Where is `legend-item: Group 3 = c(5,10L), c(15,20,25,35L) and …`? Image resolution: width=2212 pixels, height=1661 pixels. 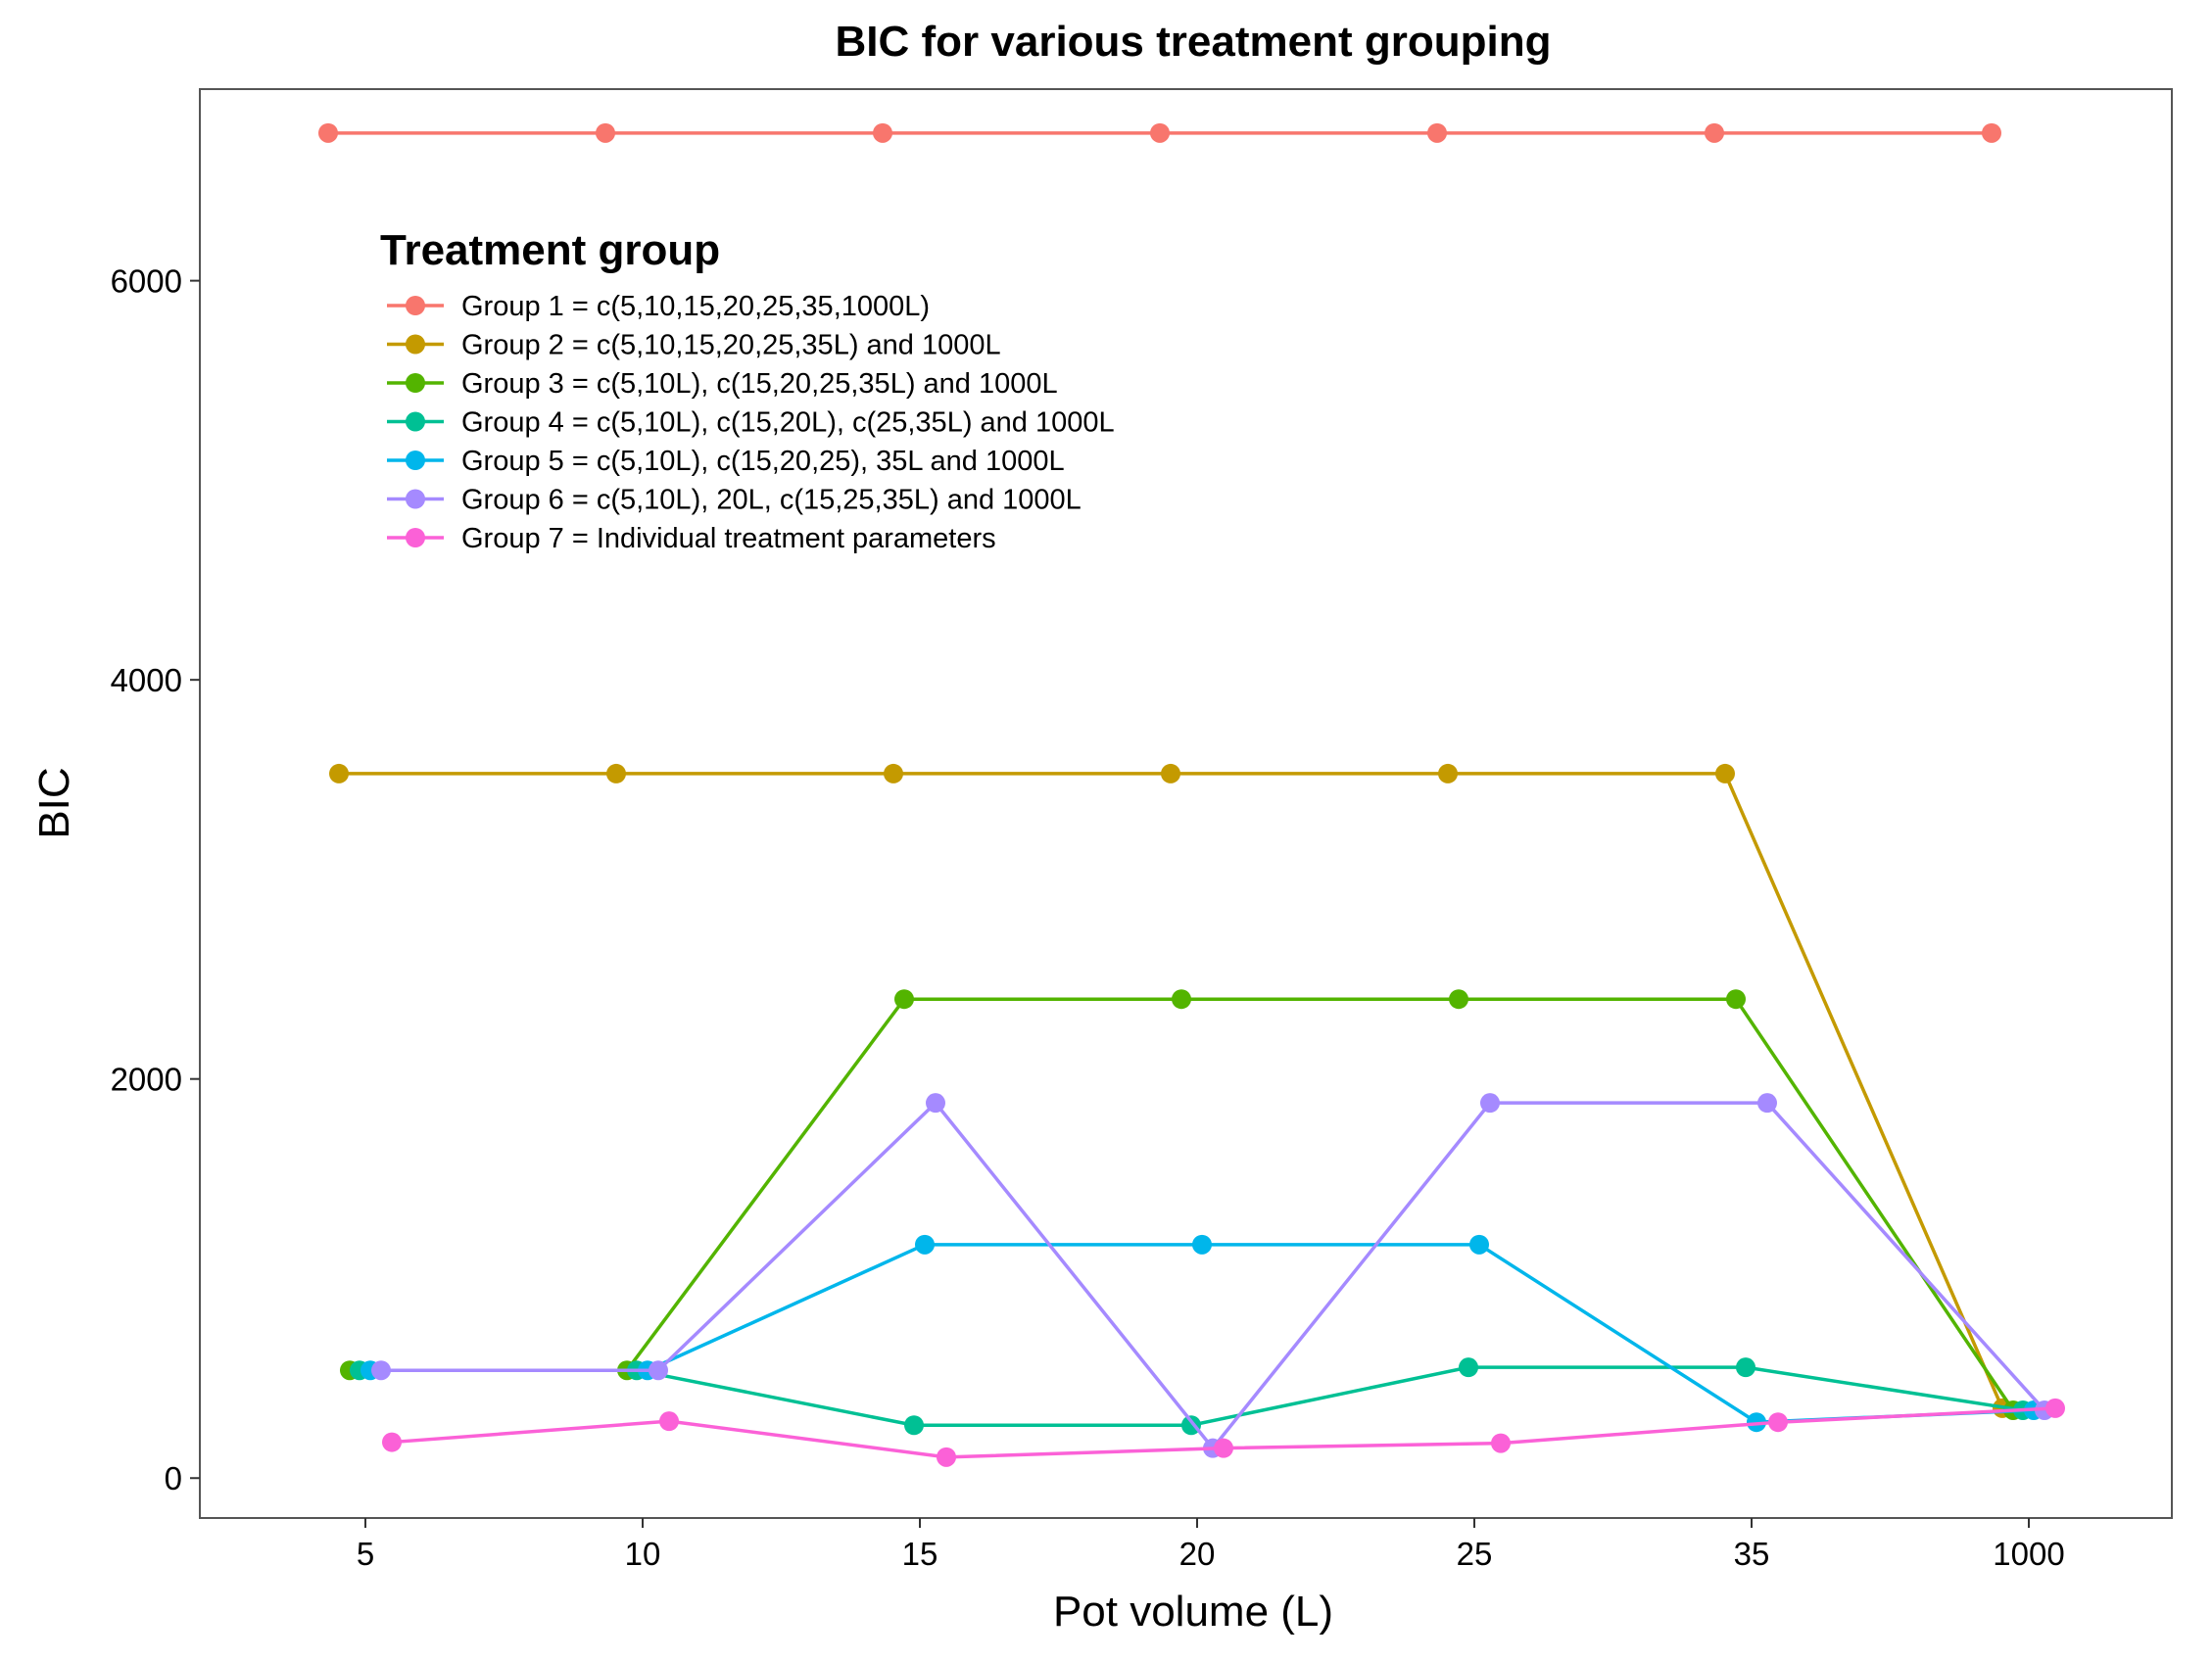 legend-item: Group 3 = c(5,10L), c(15,20,25,35L) and … is located at coordinates (722, 384).